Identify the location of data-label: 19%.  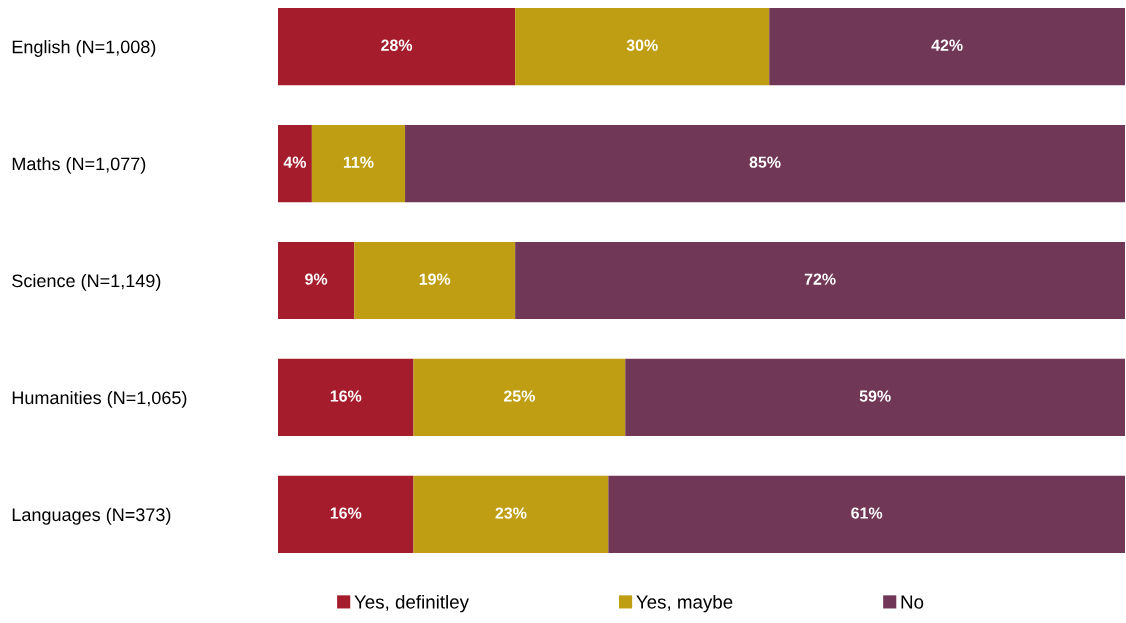
(435, 279).